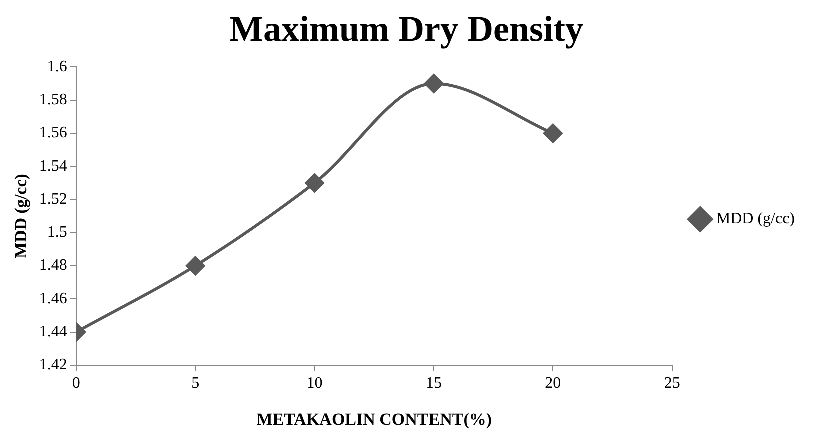 Image resolution: width=815 pixels, height=439 pixels. I want to click on y-axis-title: MDD (g/cc), so click(21, 216).